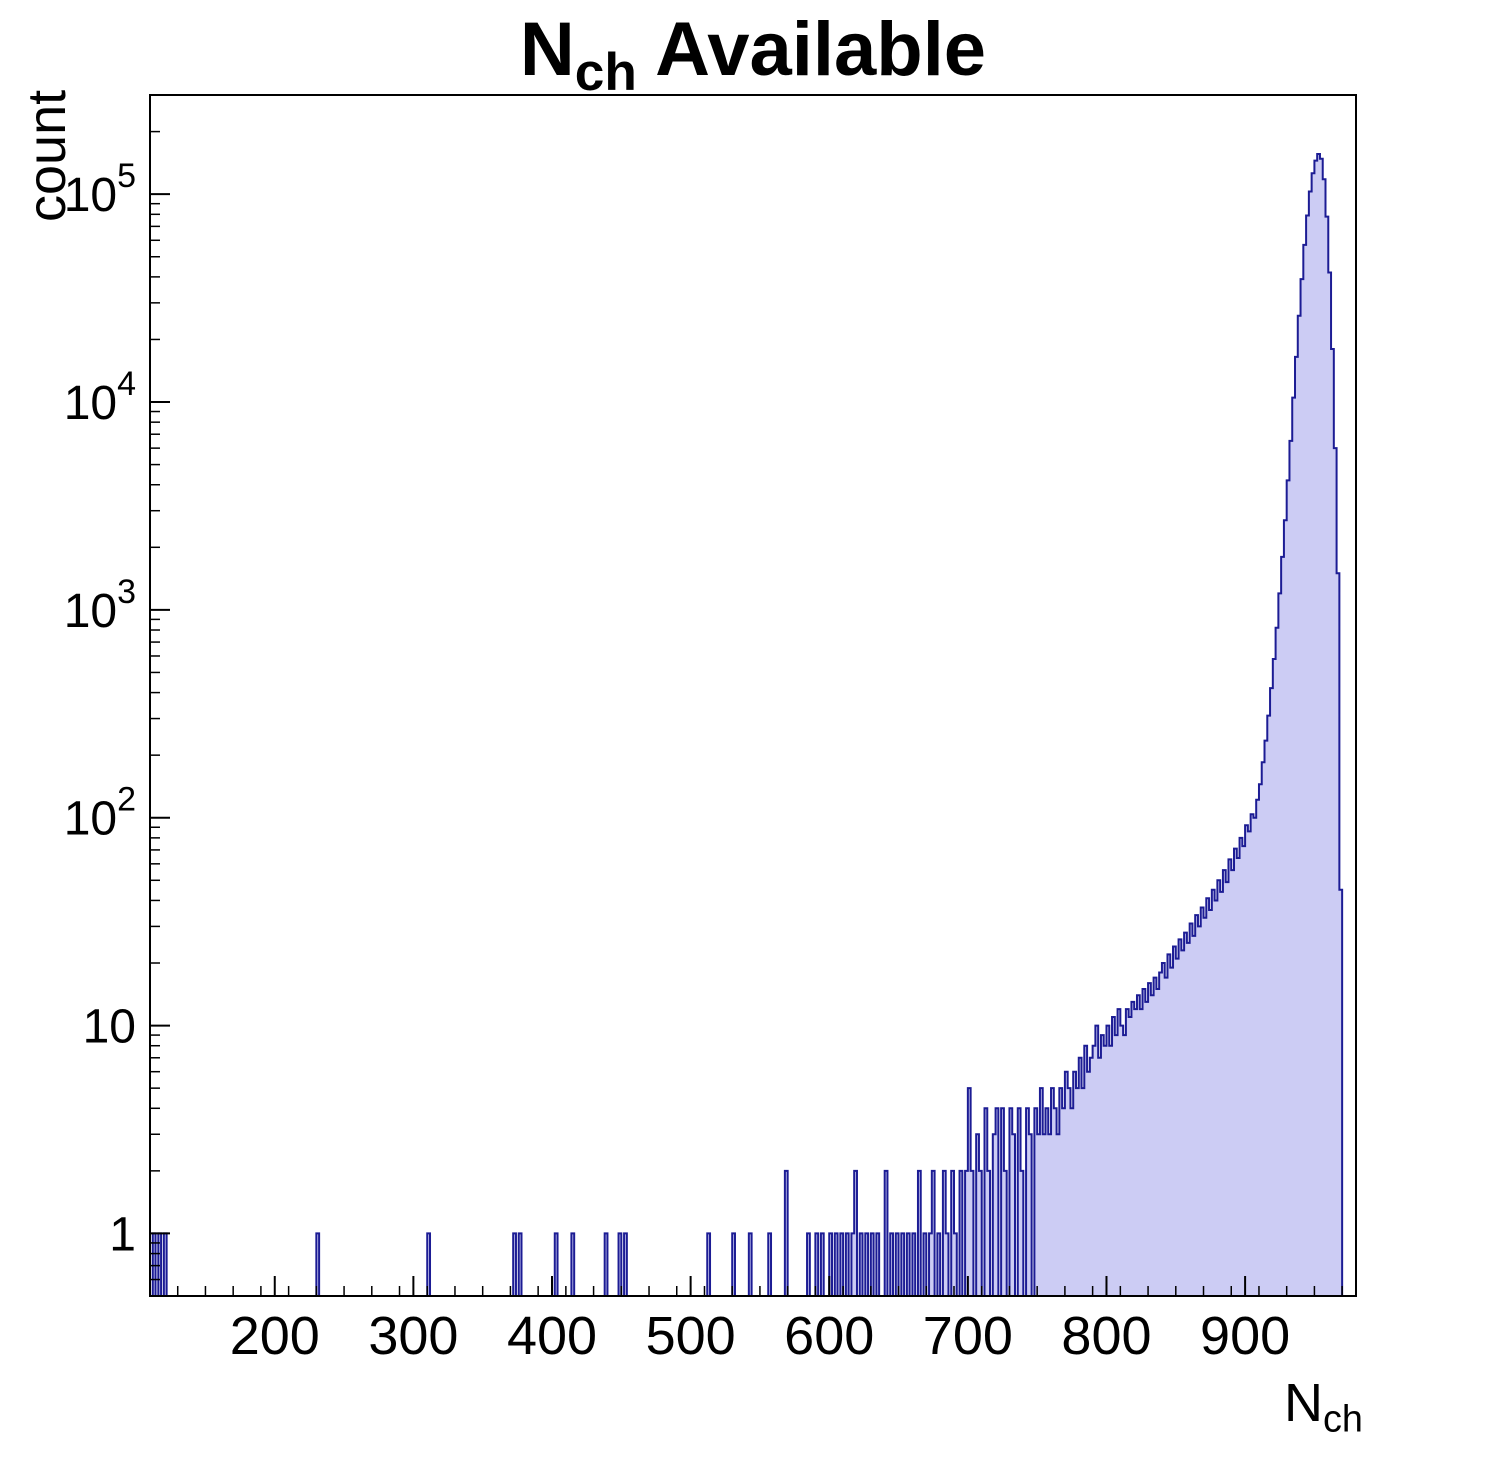  Describe the element at coordinates (691, 1336) in the screenshot. I see `x-tick-label: 500` at that location.